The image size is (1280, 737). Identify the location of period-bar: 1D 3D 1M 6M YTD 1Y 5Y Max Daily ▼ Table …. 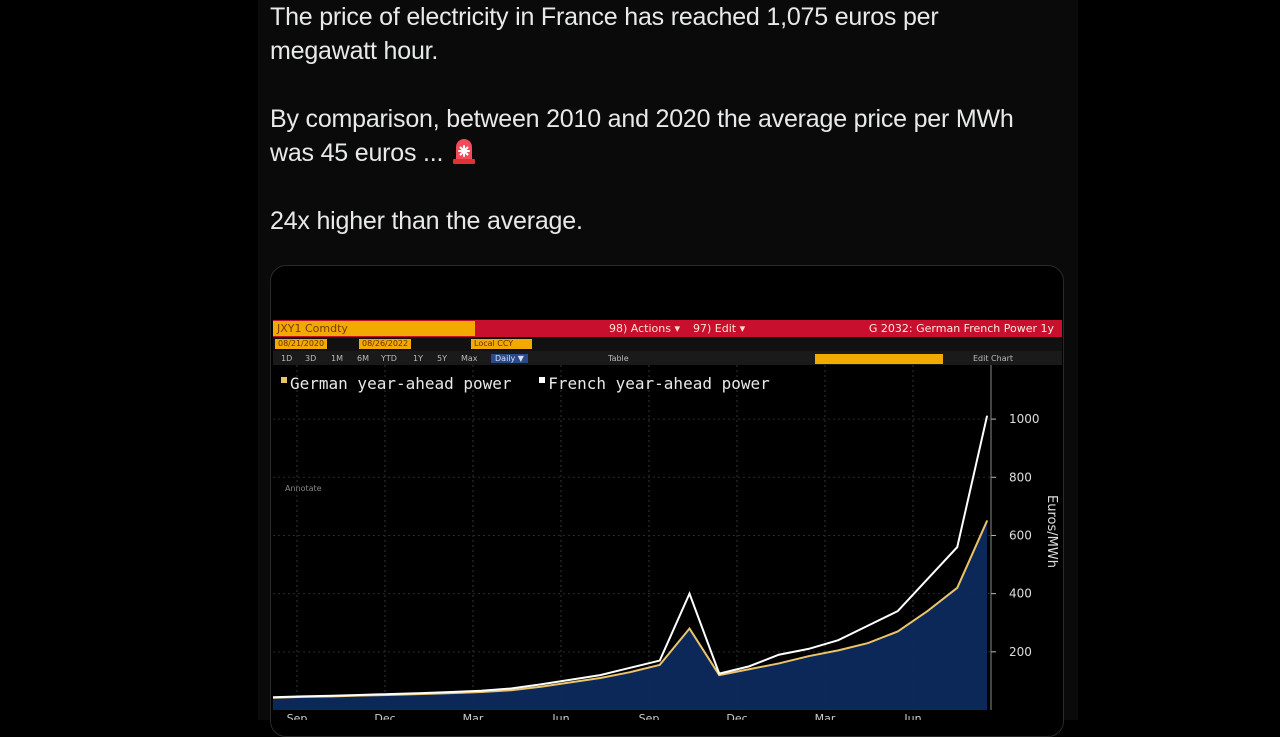
(667, 358).